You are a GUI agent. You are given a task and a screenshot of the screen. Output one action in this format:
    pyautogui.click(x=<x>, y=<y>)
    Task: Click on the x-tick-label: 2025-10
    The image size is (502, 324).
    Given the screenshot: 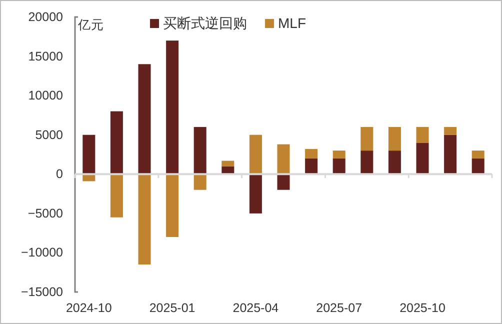 What is the action you would take?
    pyautogui.click(x=423, y=308)
    